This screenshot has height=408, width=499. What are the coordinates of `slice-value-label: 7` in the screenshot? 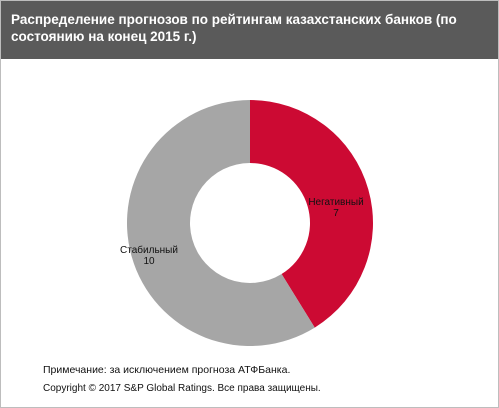 It's located at (336, 213).